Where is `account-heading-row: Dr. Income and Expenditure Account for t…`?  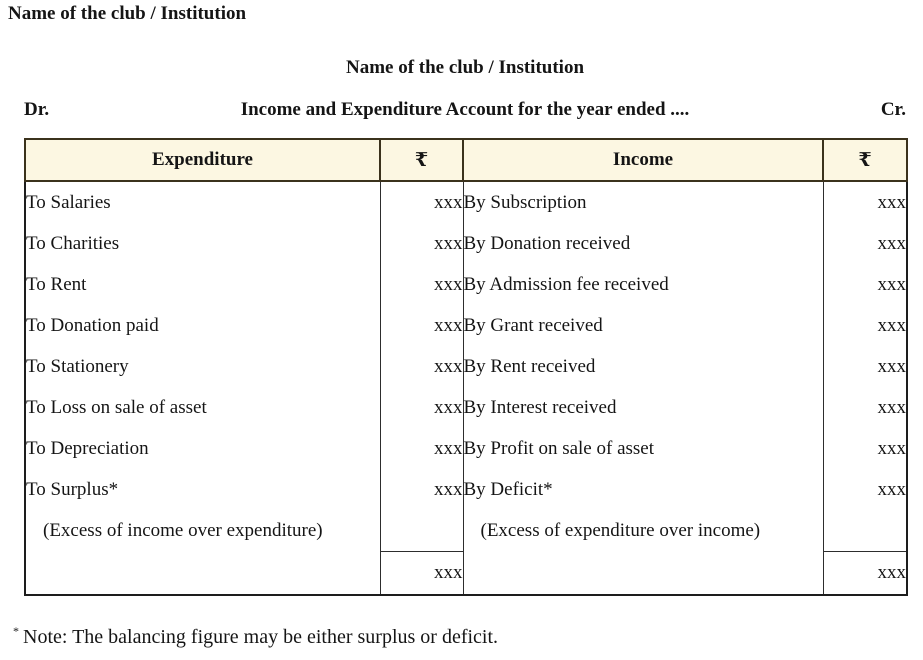 account-heading-row: Dr. Income and Expenditure Account for t… is located at coordinates (465, 112).